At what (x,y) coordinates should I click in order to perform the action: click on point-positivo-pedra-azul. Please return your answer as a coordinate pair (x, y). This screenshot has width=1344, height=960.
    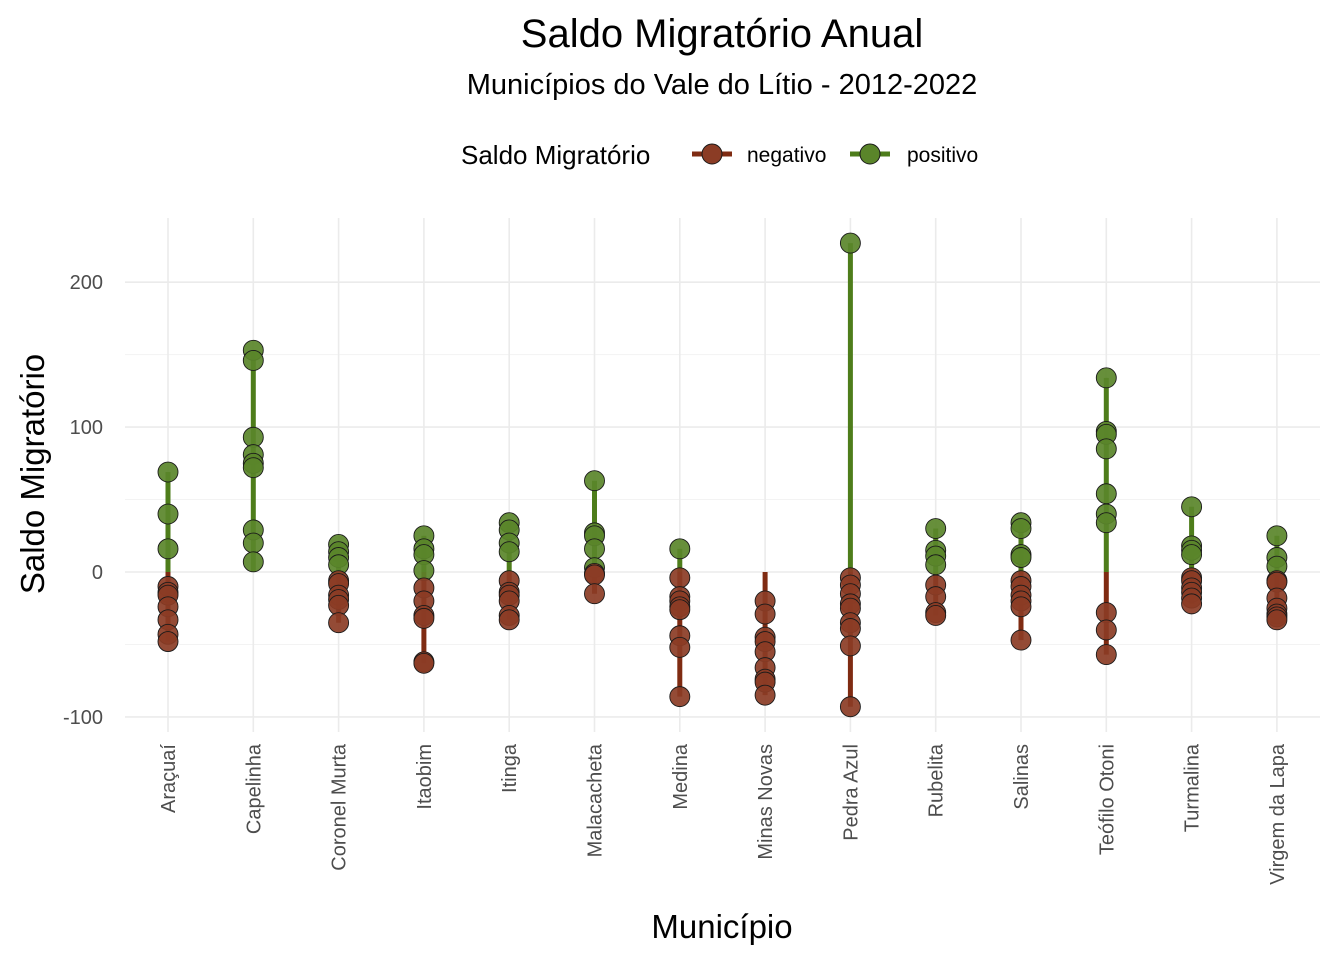
    Looking at the image, I should click on (850, 243).